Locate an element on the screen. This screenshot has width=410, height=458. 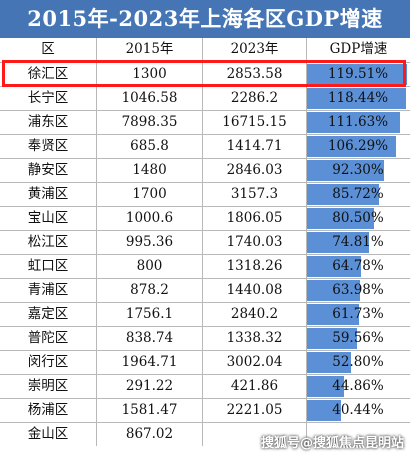
gdp-2015-cell: 995.36 is located at coordinates (149, 242).